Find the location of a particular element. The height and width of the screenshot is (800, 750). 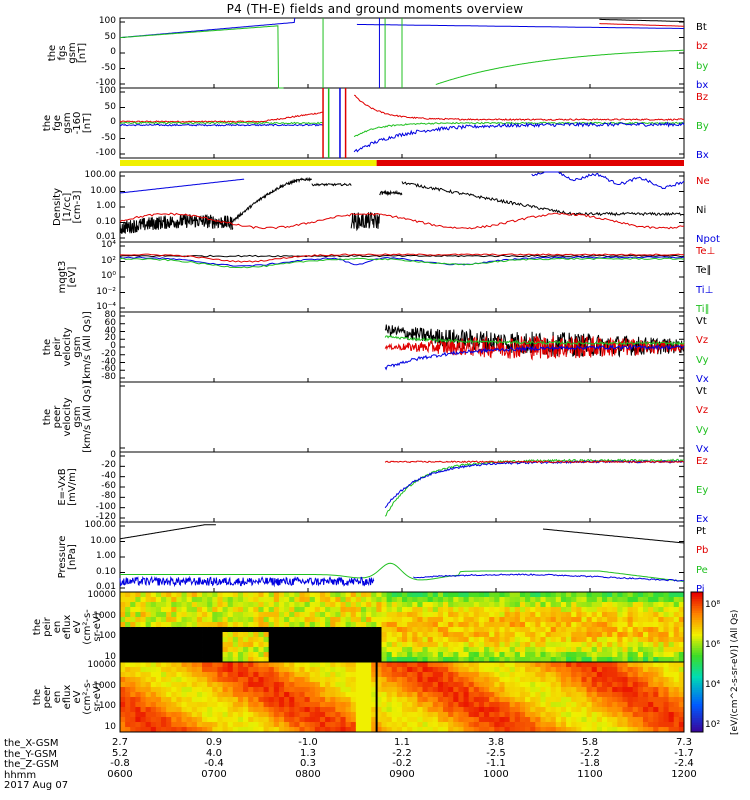

footer-value: -2.5 is located at coordinates (496, 753).